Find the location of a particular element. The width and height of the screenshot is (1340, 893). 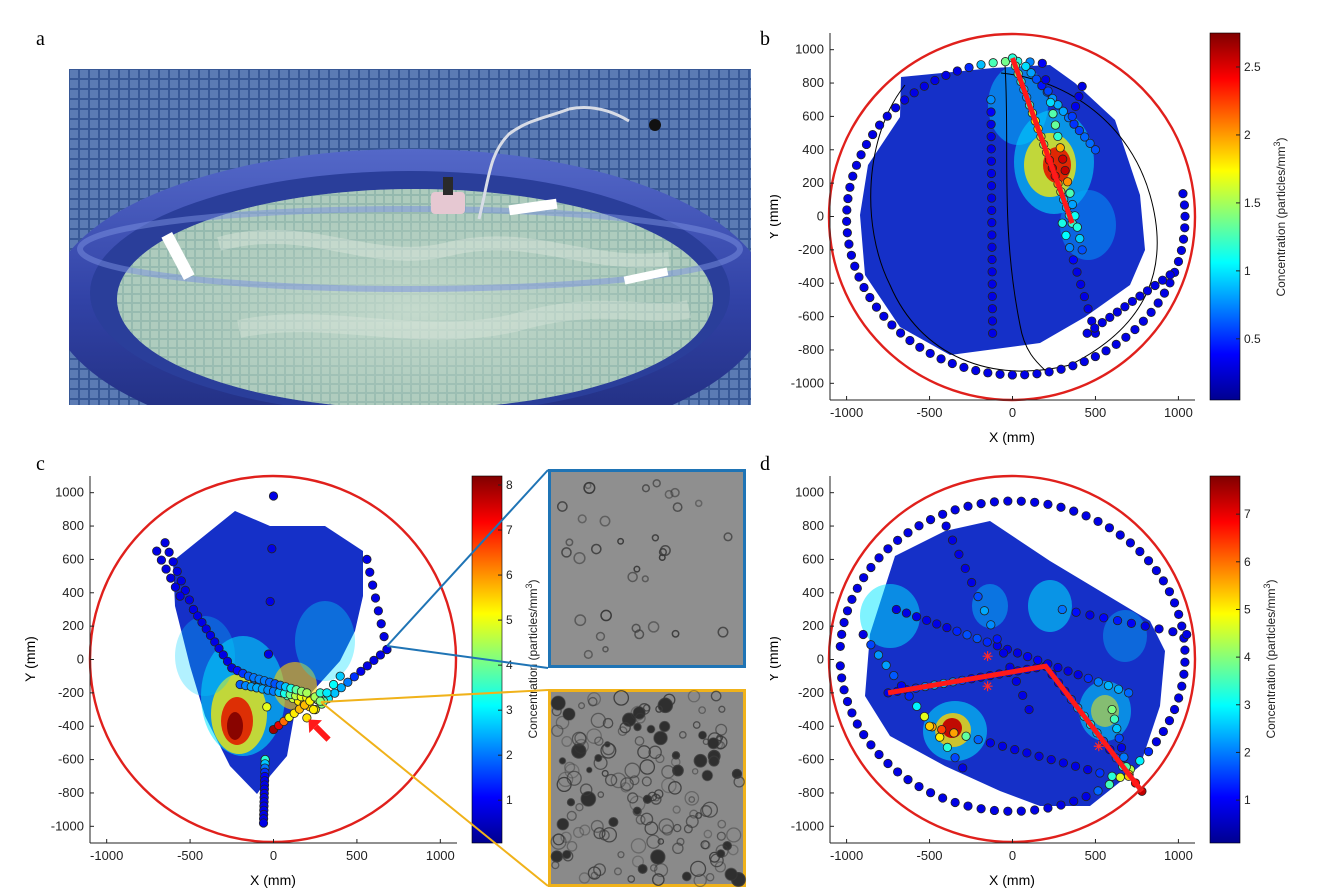

colorbar-tick-label: 7 is located at coordinates (509, 530).